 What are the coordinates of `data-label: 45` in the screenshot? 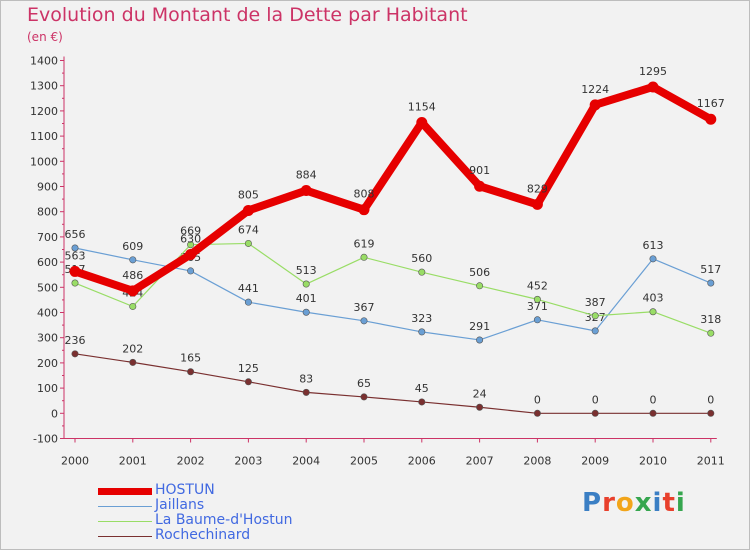 It's located at (422, 388).